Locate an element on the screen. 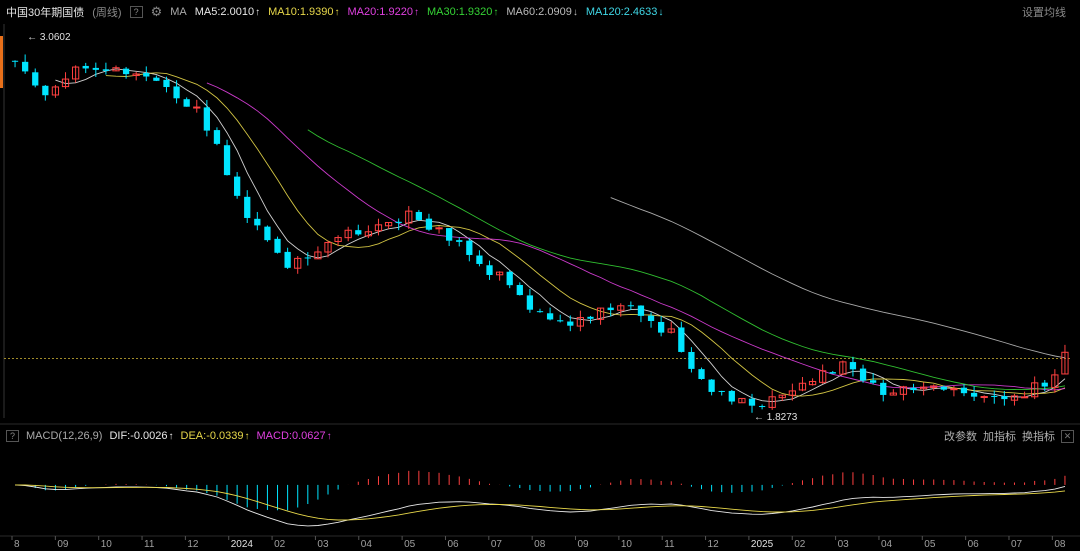 The image size is (1080, 551). ma5-value: MA5:2.0010↑ is located at coordinates (227, 12).